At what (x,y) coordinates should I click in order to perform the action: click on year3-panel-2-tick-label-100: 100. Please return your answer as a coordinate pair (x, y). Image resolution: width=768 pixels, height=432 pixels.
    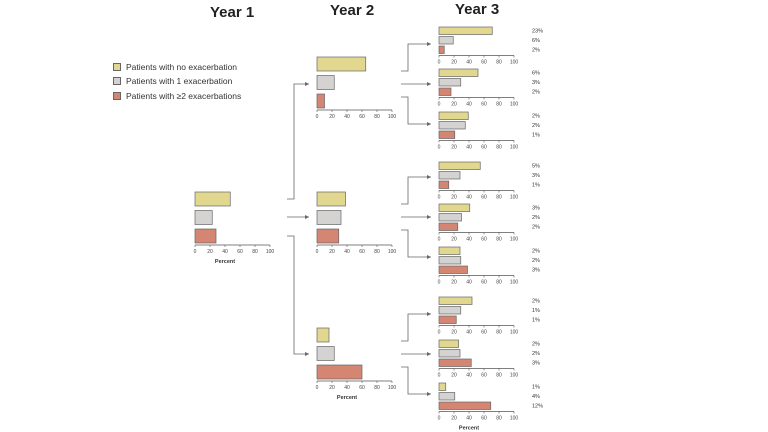
    Looking at the image, I should click on (514, 105).